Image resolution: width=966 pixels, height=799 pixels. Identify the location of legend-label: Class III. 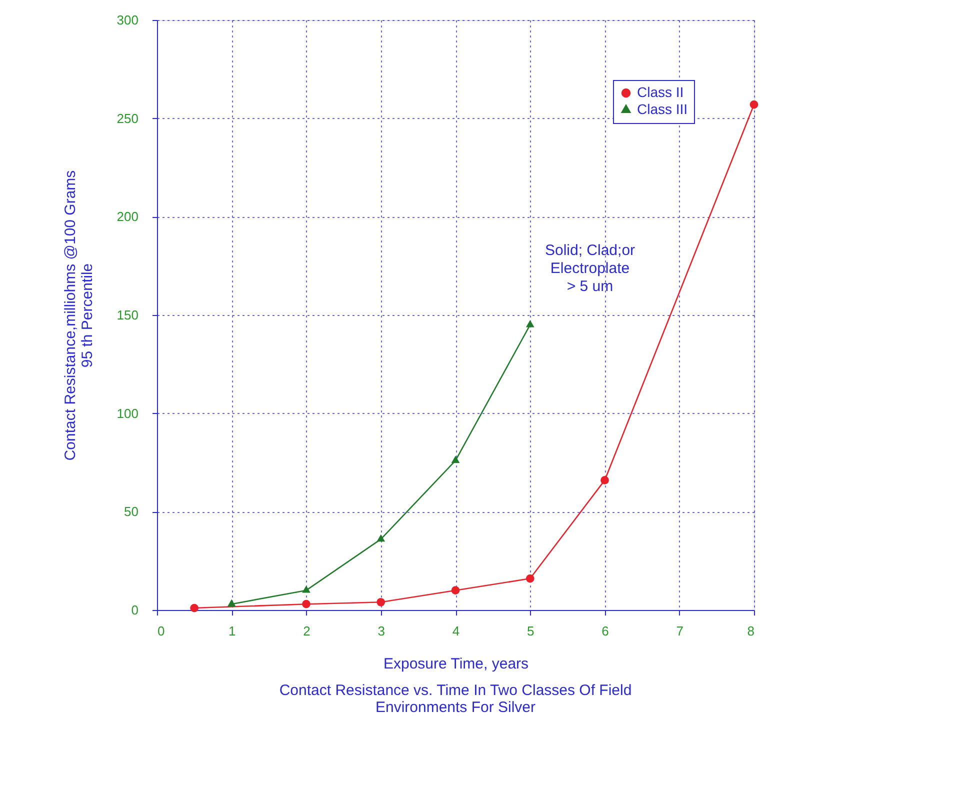
(662, 109).